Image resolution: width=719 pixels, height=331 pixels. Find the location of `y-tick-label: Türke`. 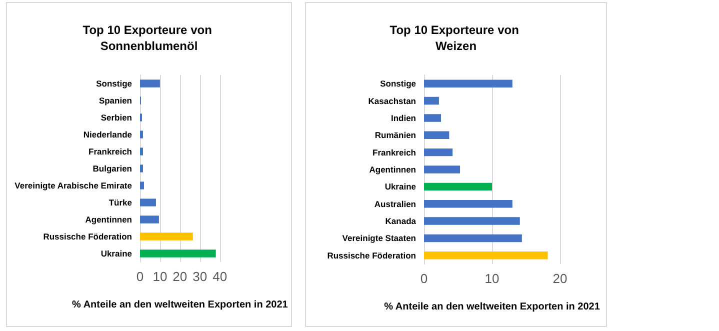

y-tick-label: Türke is located at coordinates (120, 203).